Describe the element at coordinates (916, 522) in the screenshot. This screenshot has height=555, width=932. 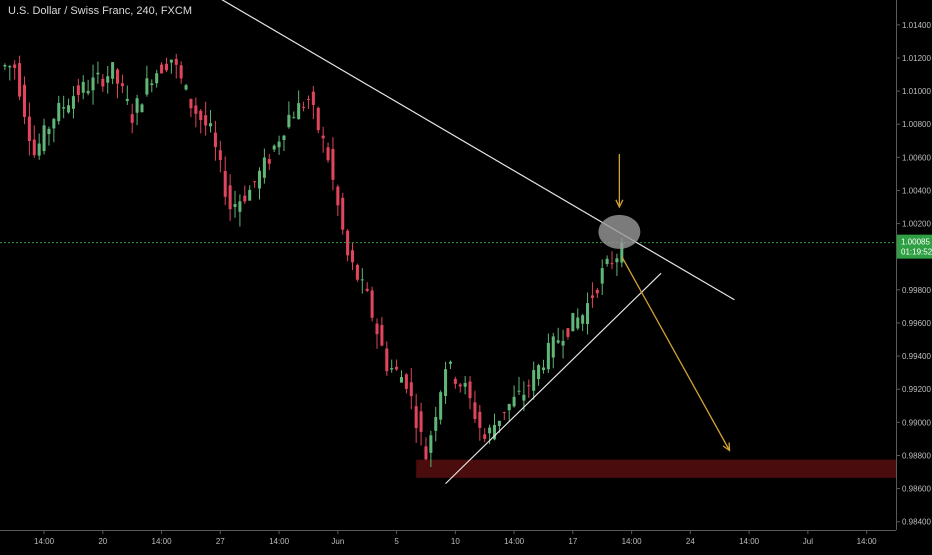
I see `y-tick-label: 0.98400` at that location.